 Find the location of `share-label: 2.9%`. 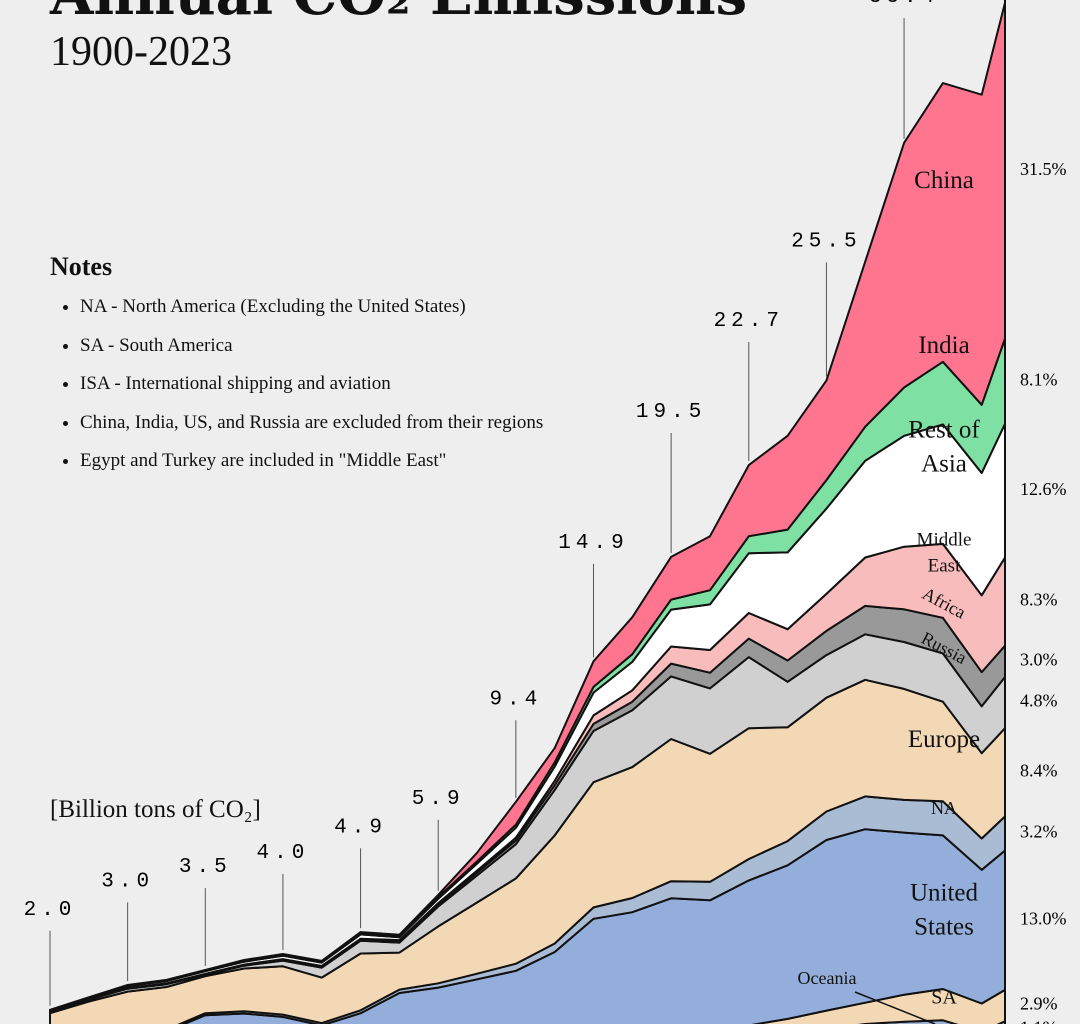

share-label: 2.9% is located at coordinates (1039, 1004).